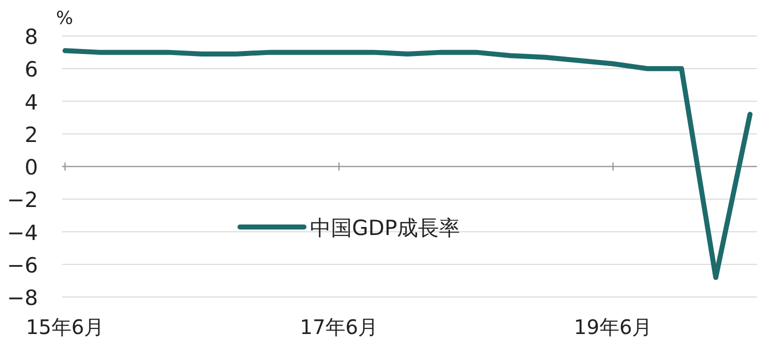  I want to click on x-tick-label: 19年6月, so click(613, 327).